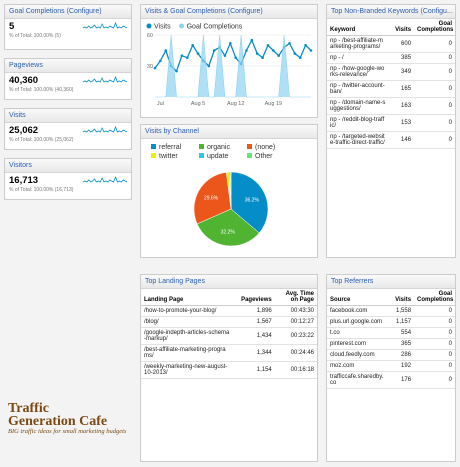 This screenshot has height=467, width=460. I want to click on column-header: Pageviews, so click(253, 297).